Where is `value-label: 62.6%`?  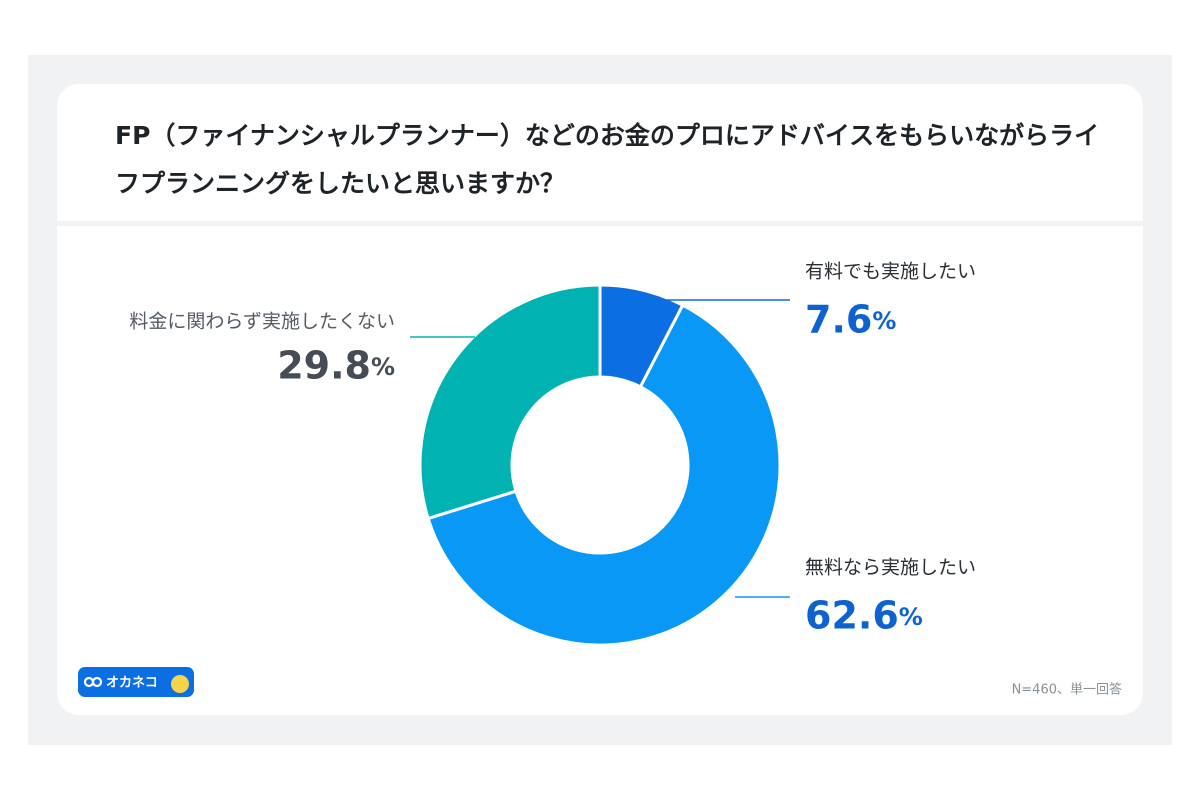
value-label: 62.6% is located at coordinates (864, 616).